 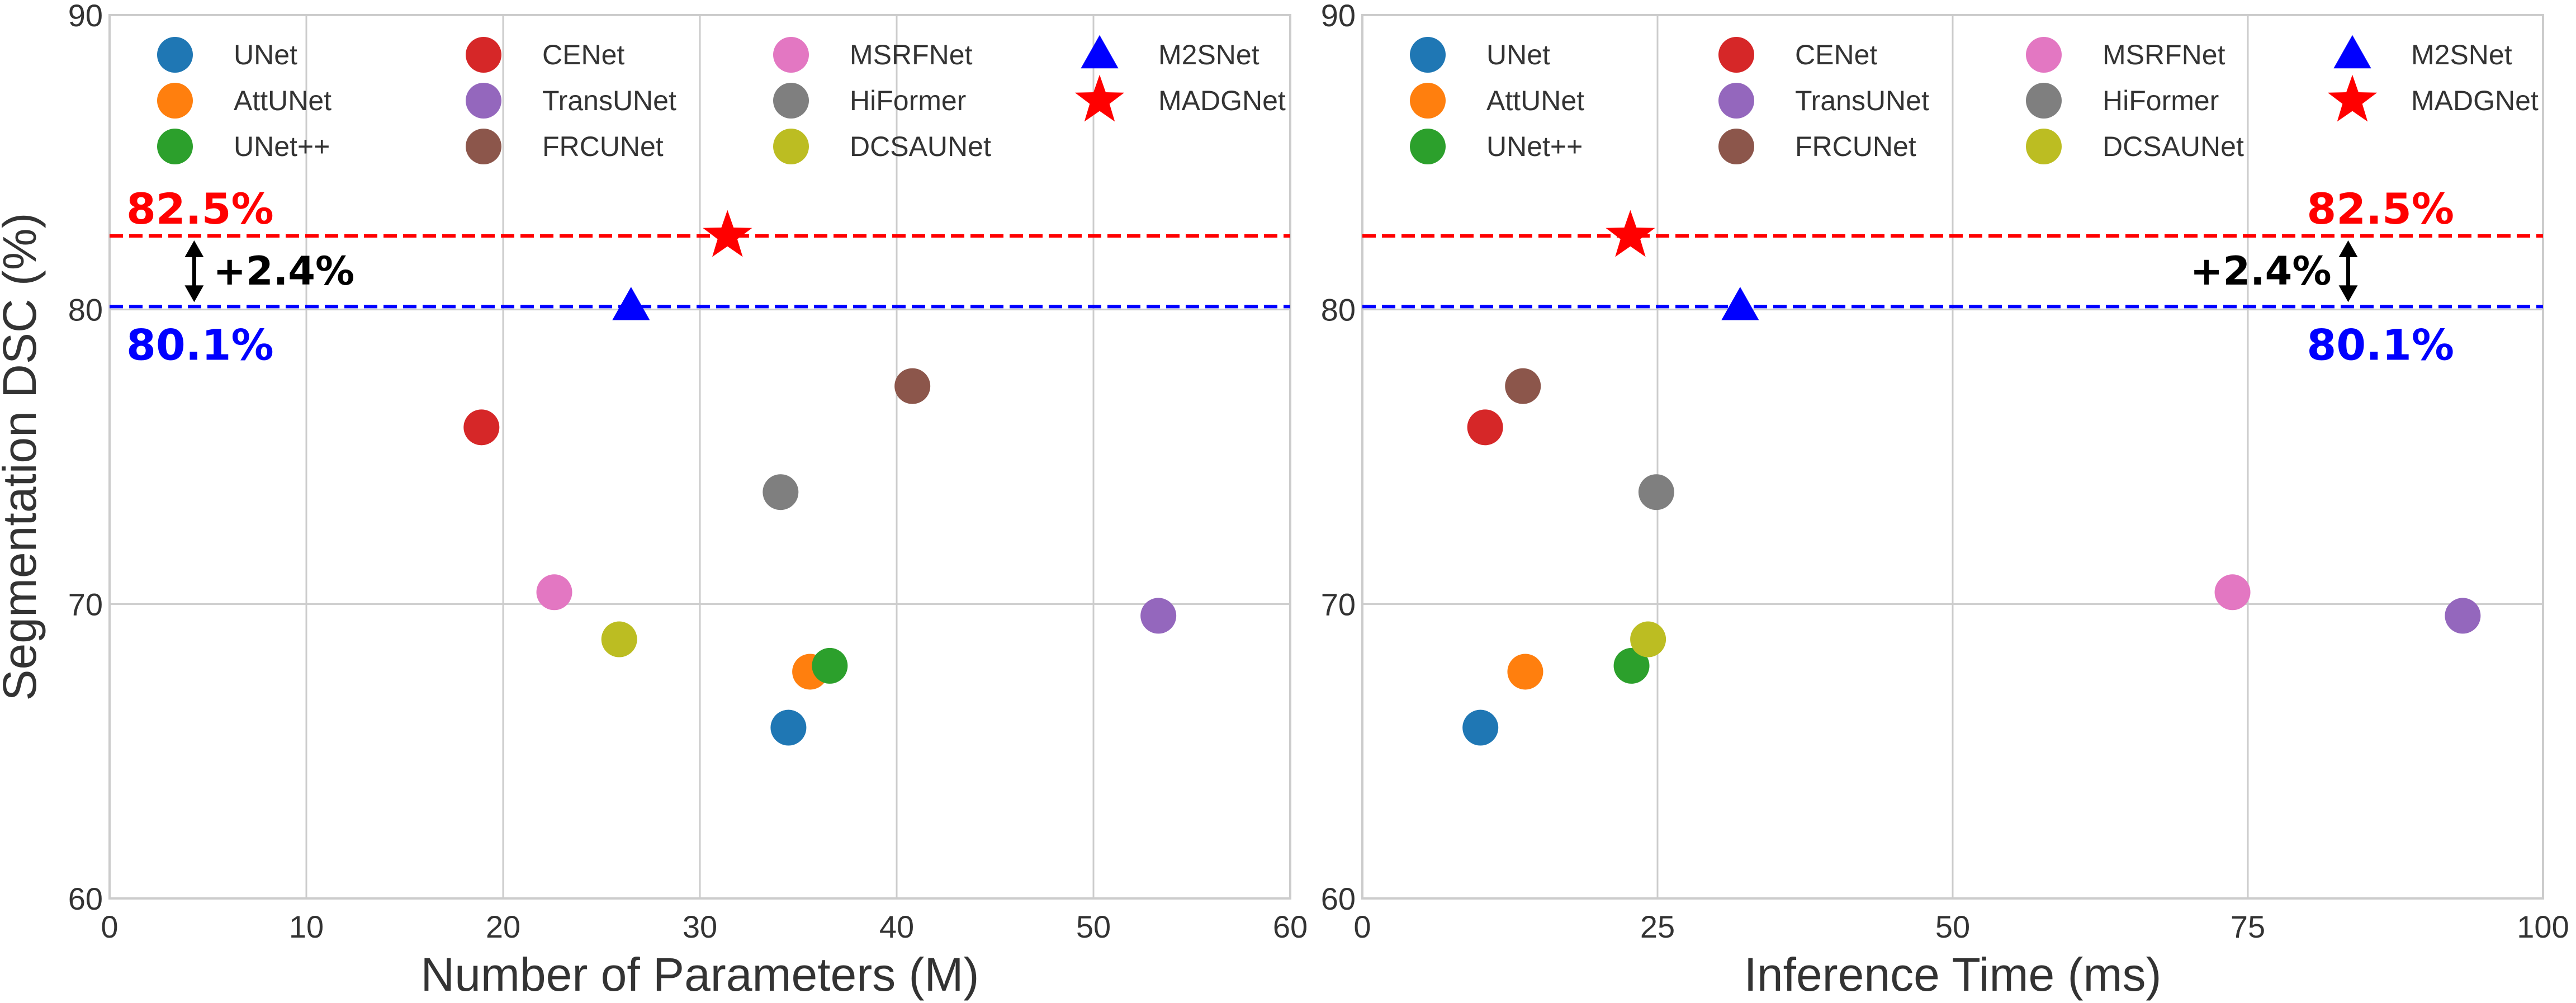 What do you see at coordinates (2232, 592) in the screenshot?
I see `time-point-msrfnet` at bounding box center [2232, 592].